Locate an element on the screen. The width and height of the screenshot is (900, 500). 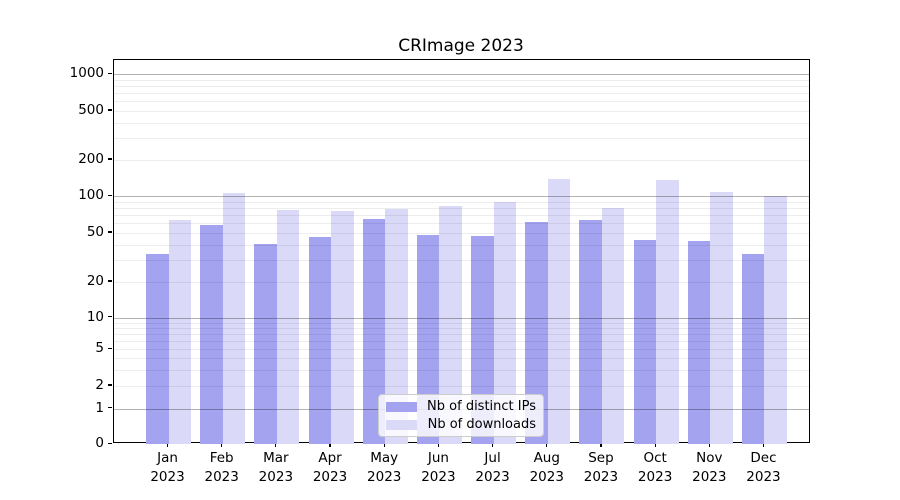
legend-label-distinct-ips: Nb of distinct IPs is located at coordinates (481, 406).